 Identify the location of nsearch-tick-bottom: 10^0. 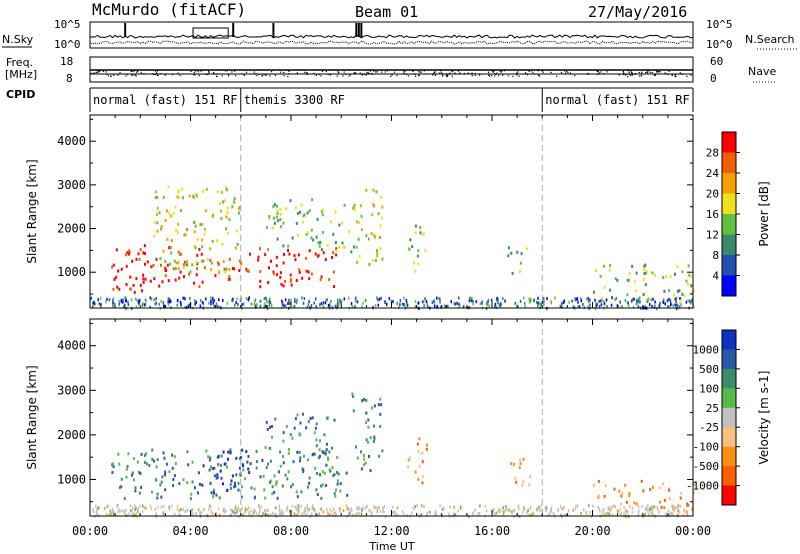
(719, 44).